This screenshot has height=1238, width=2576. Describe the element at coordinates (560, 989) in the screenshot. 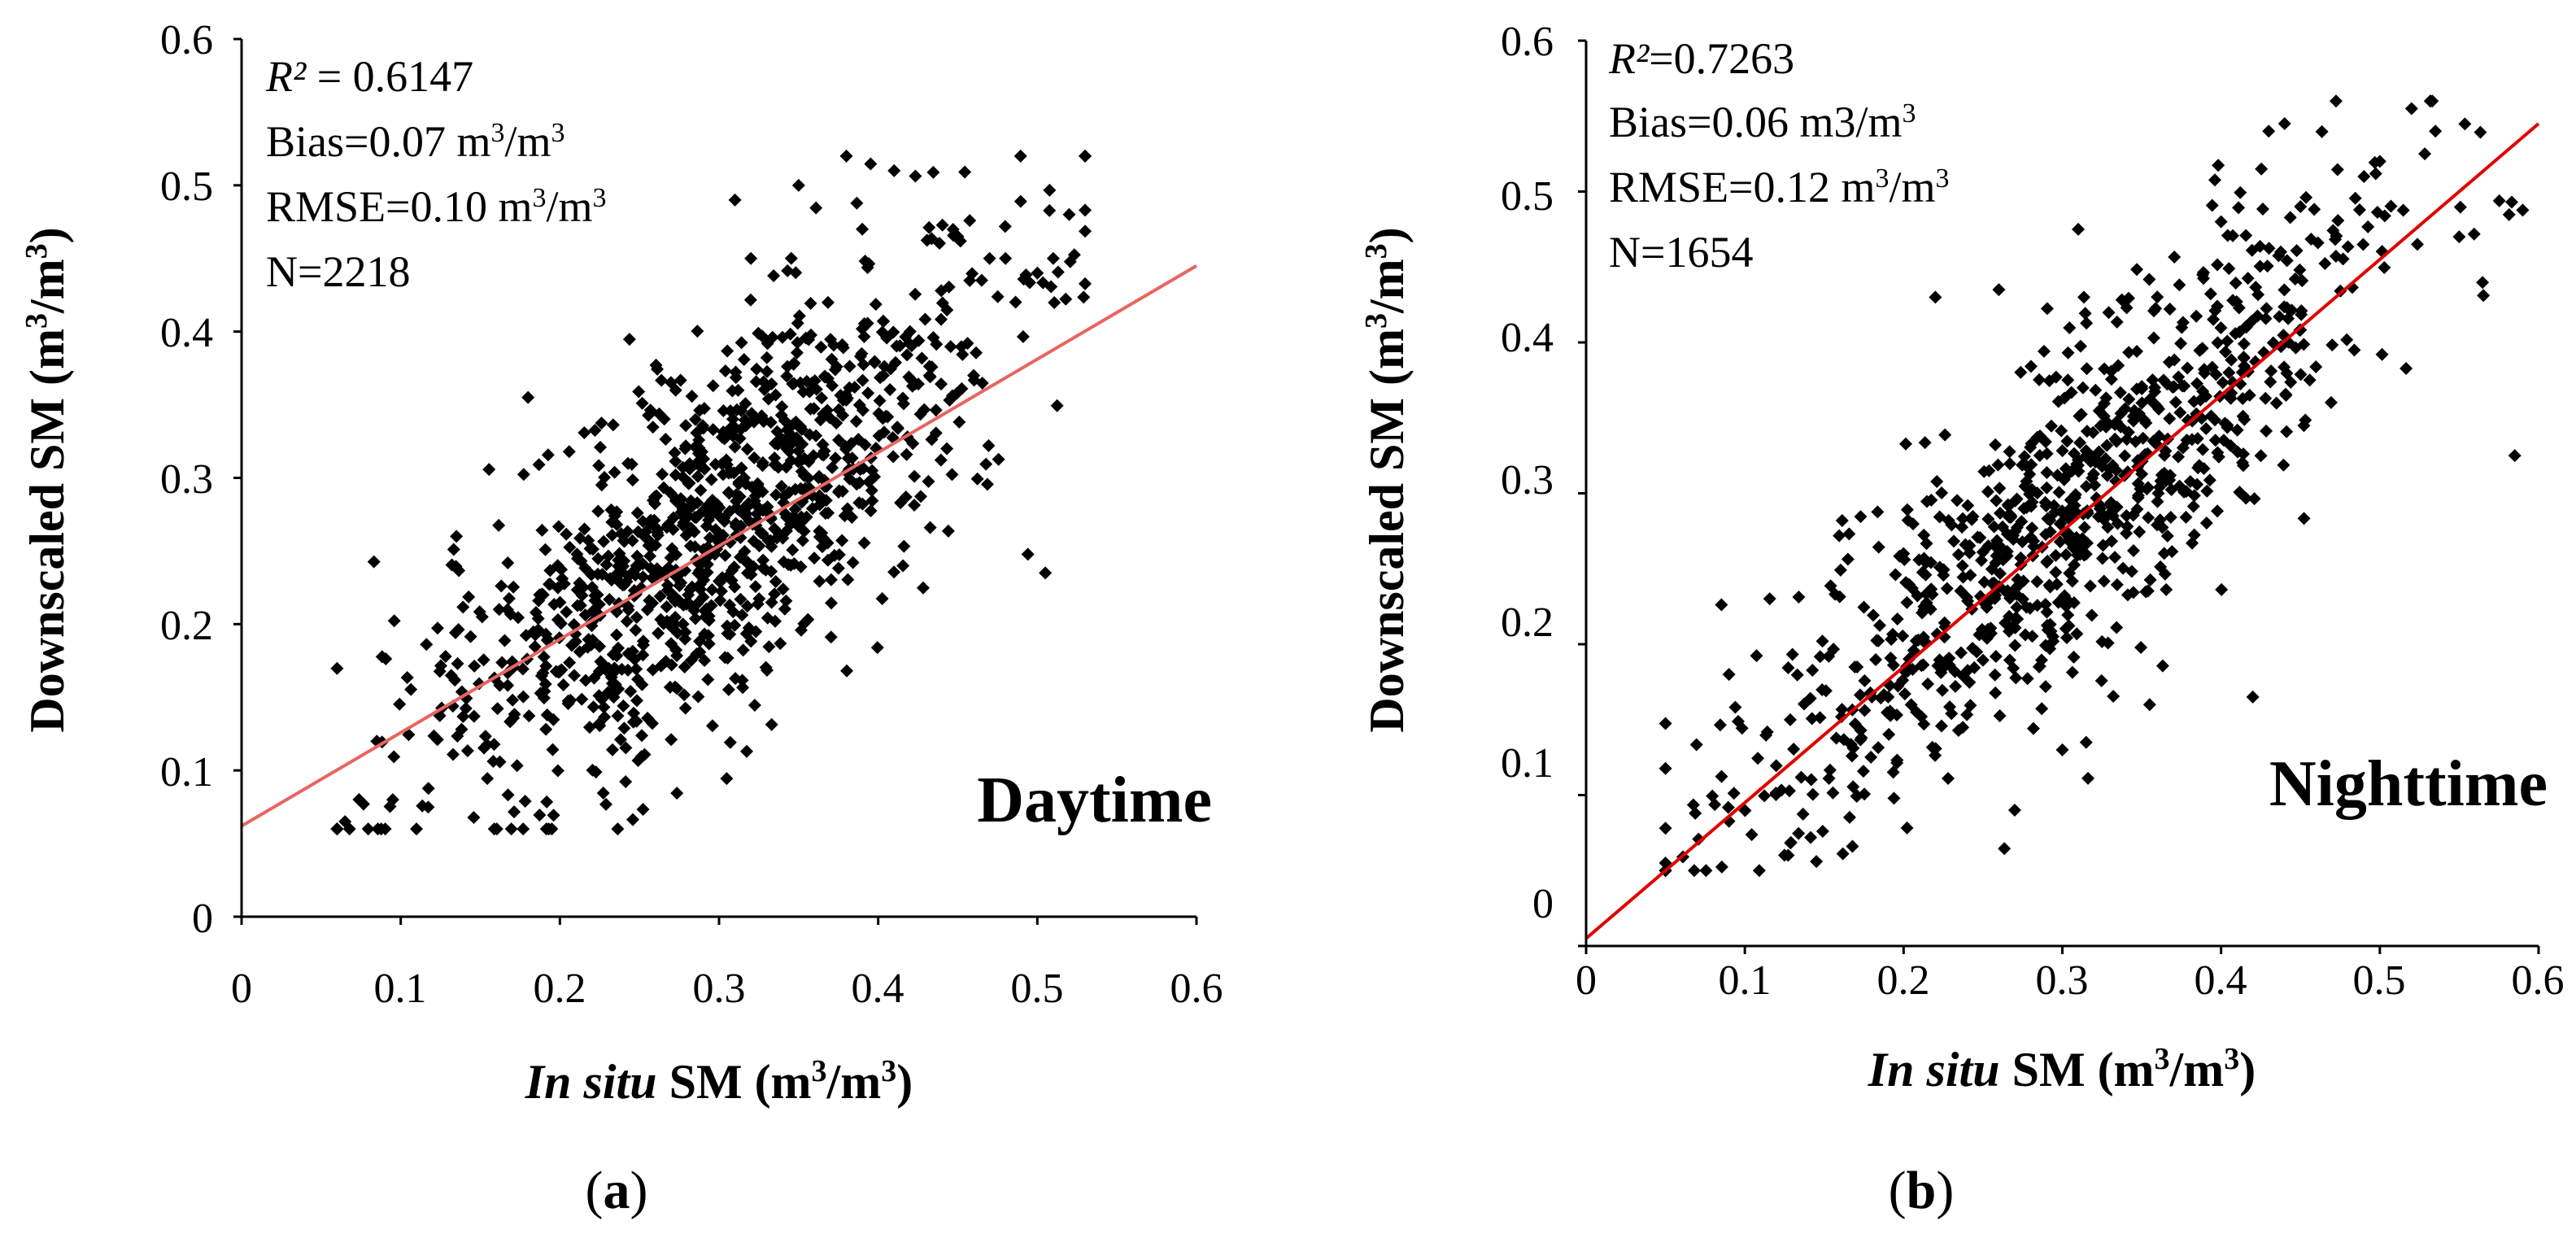

I see `x-tick-label: 0.2` at that location.